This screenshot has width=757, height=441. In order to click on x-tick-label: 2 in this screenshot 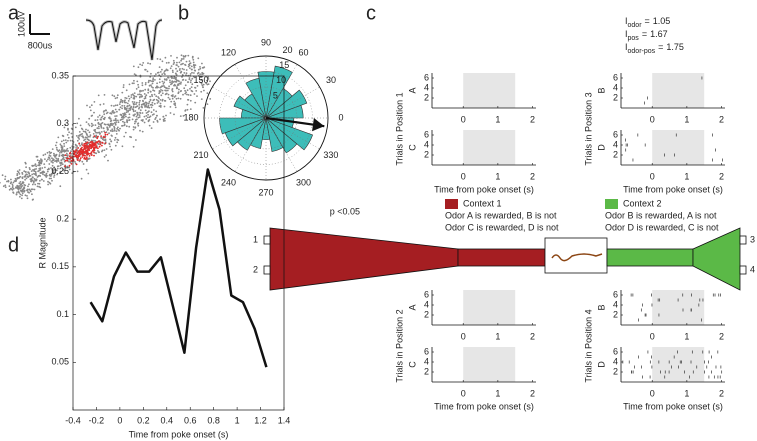, I will do `click(532, 336)`.